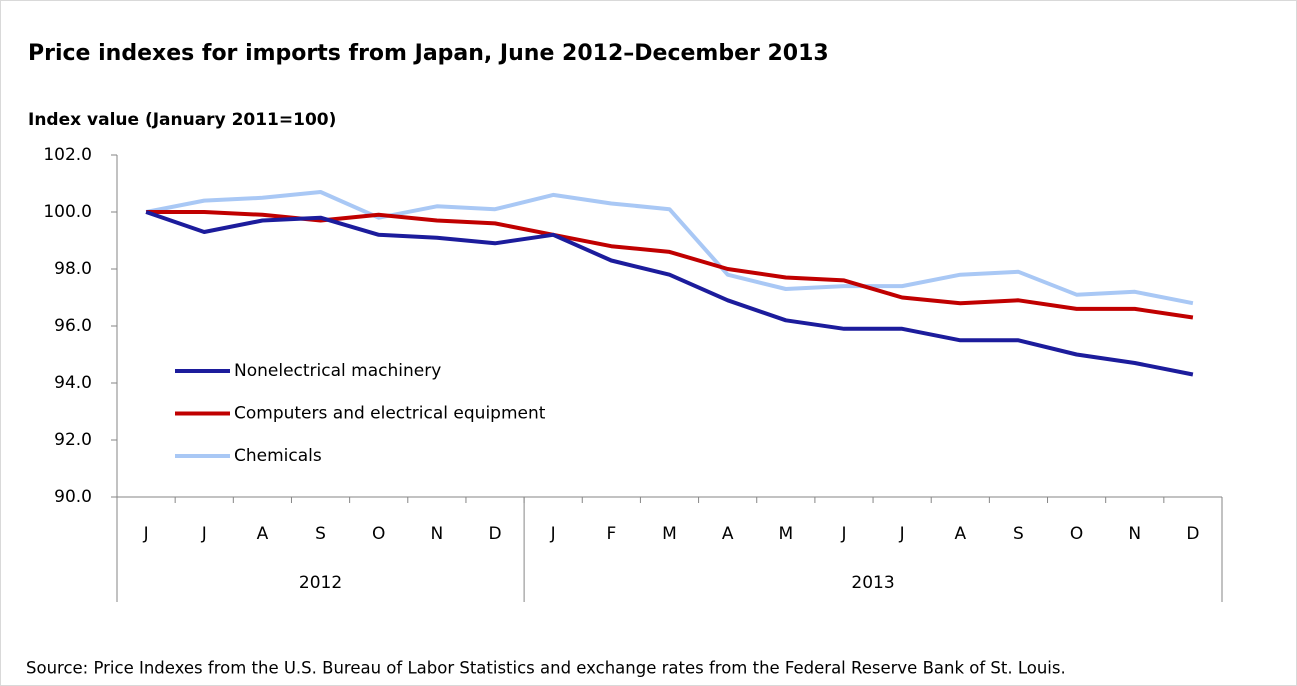  What do you see at coordinates (67, 212) in the screenshot?
I see `y-tick-label: 100.0` at bounding box center [67, 212].